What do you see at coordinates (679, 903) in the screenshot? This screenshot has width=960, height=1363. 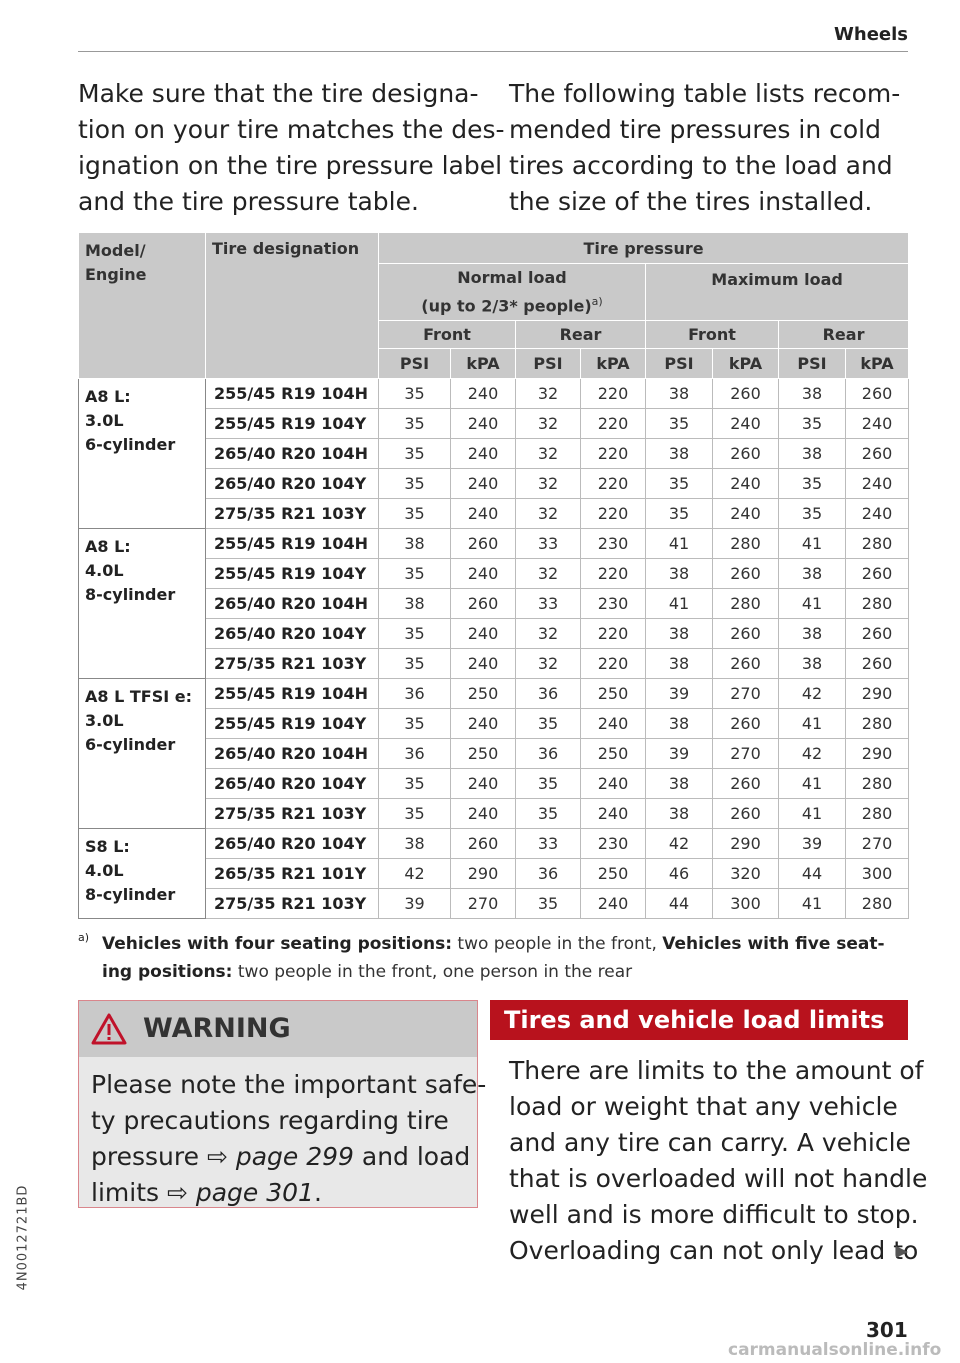 I see `value-cell: 44` at bounding box center [679, 903].